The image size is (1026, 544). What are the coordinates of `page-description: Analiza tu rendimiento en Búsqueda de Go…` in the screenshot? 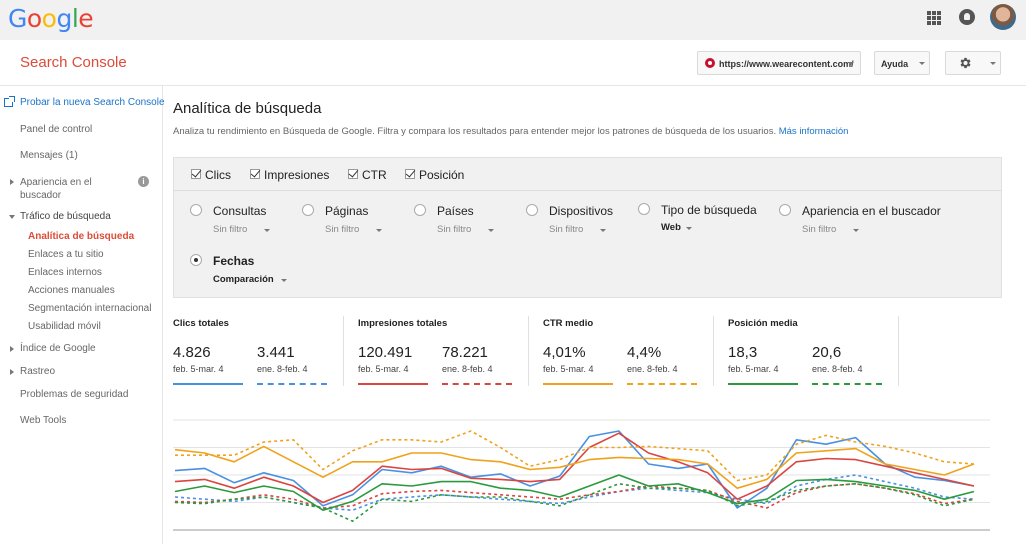 It's located at (510, 131).